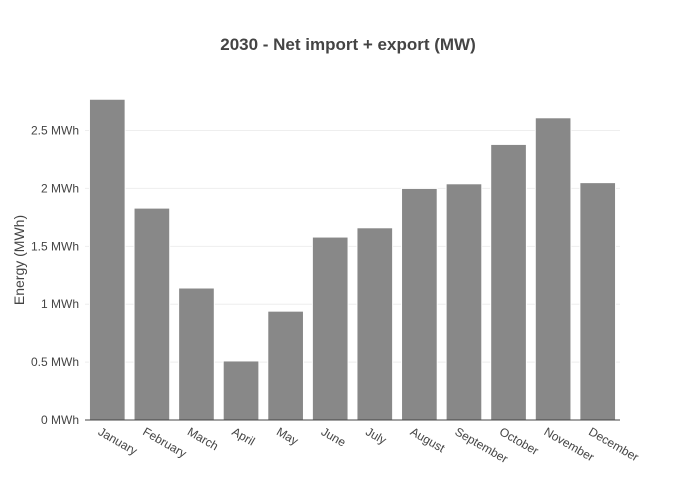 The width and height of the screenshot is (700, 500). I want to click on bar-october, so click(508, 282).